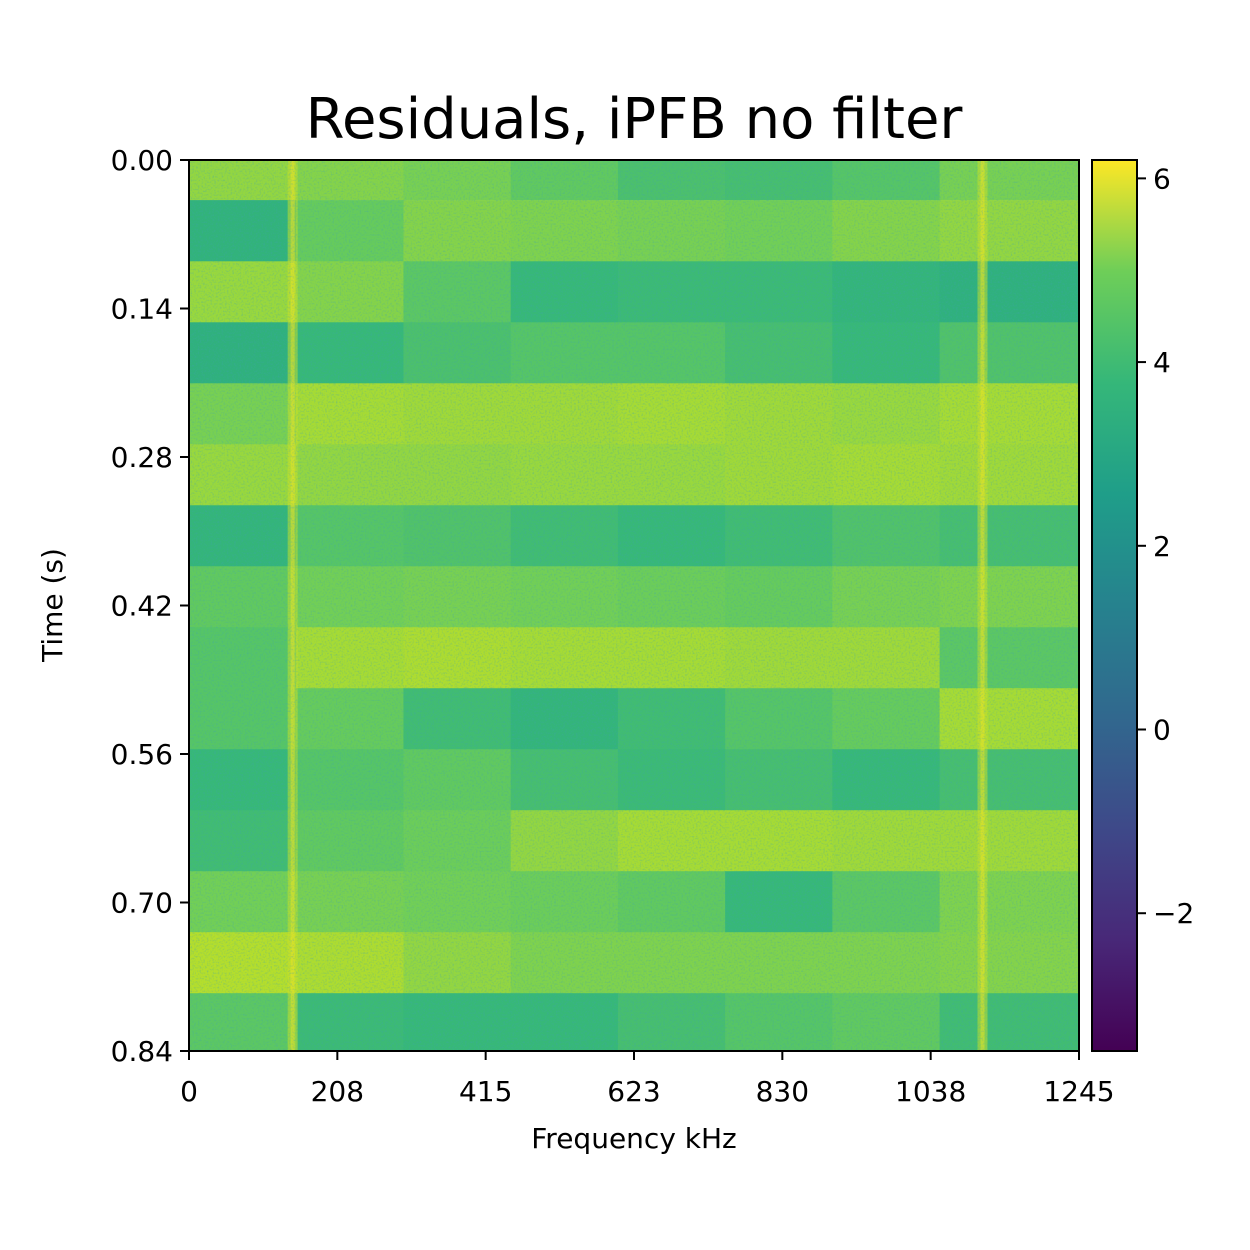 The width and height of the screenshot is (1250, 1250). I want to click on y-axis-ticks: 0.00 0.14 0.28 0.42 0.56 0.70 0.84, so click(150, 606).